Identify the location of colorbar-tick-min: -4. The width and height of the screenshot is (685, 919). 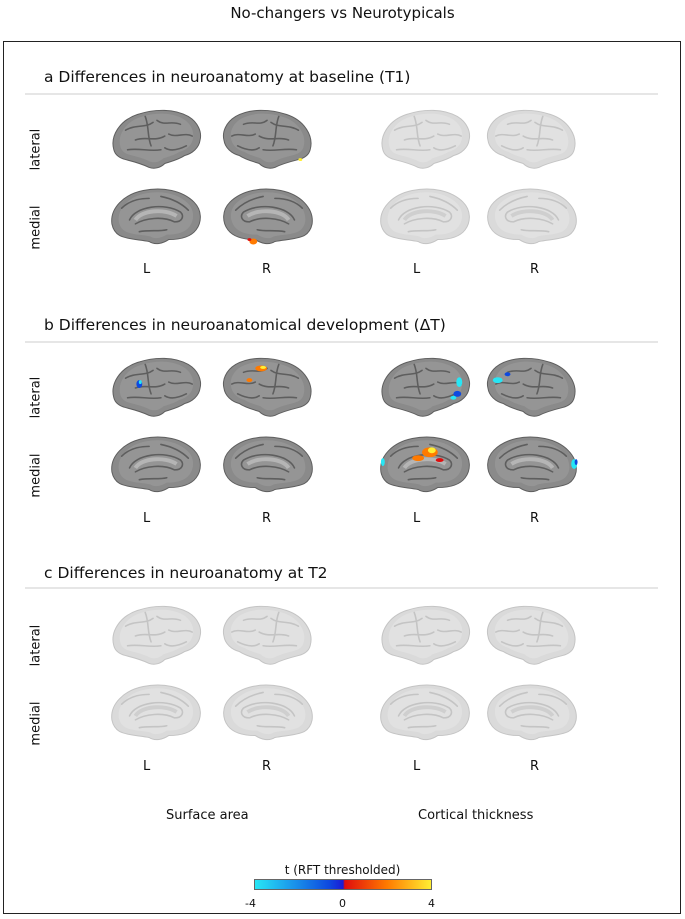
(250, 903).